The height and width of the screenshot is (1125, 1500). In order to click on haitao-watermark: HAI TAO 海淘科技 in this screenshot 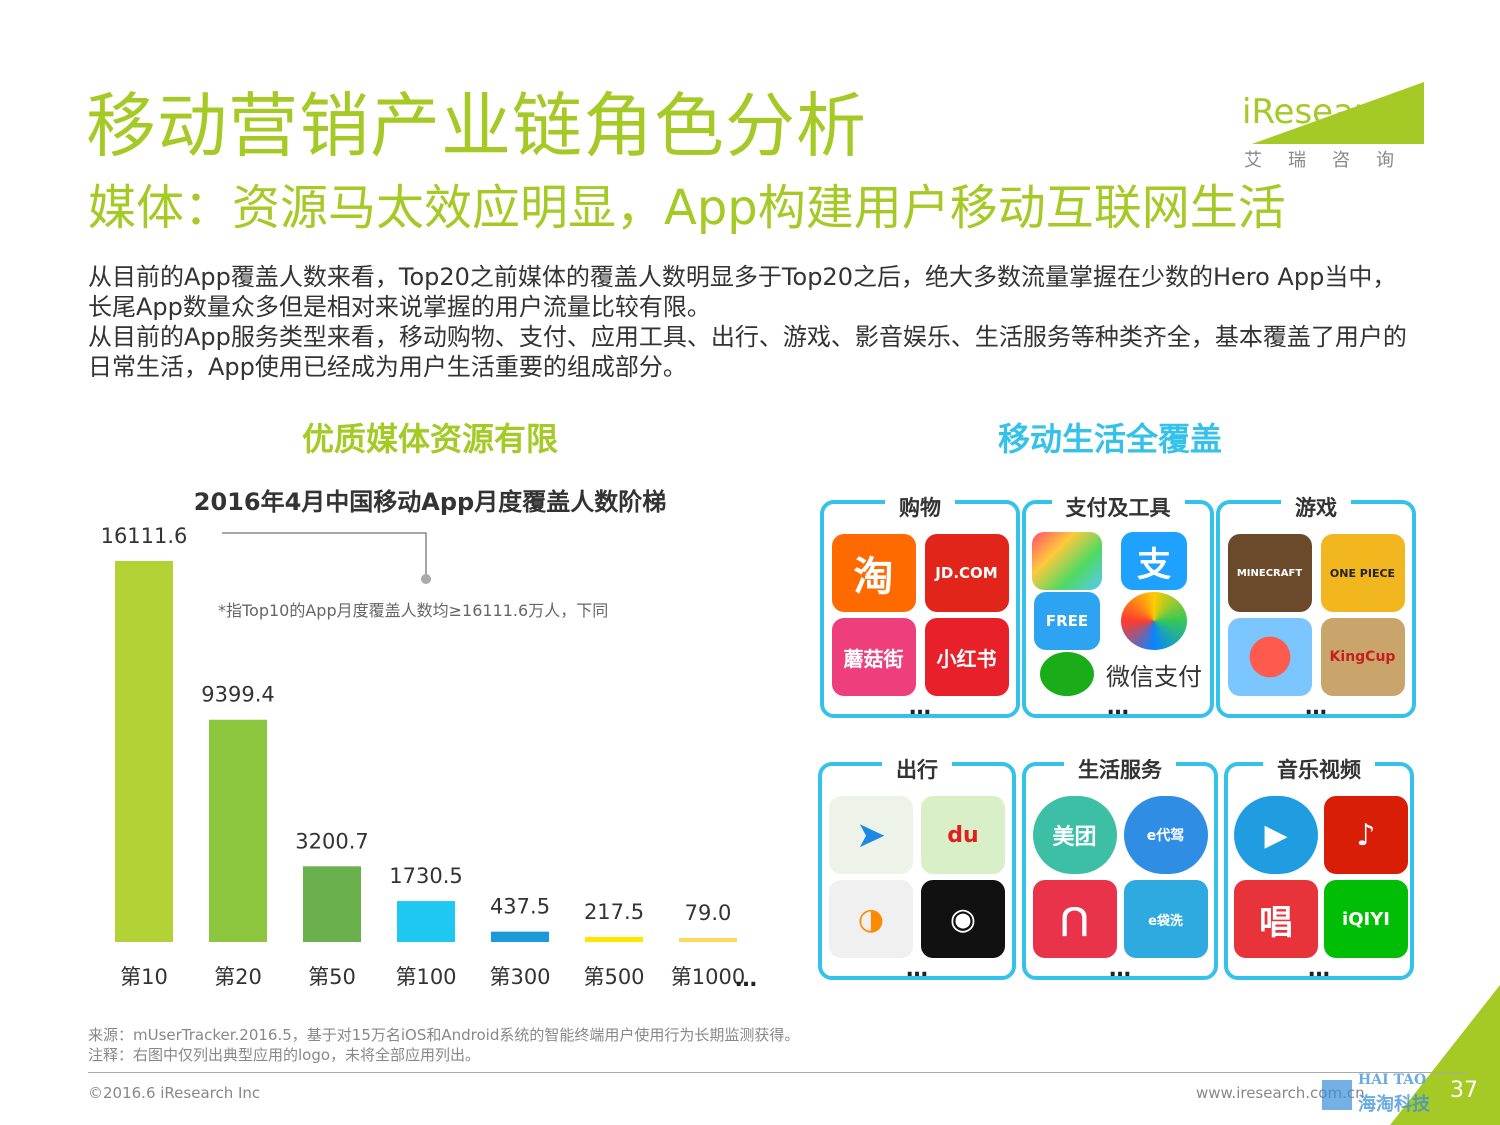, I will do `click(1389, 1094)`.